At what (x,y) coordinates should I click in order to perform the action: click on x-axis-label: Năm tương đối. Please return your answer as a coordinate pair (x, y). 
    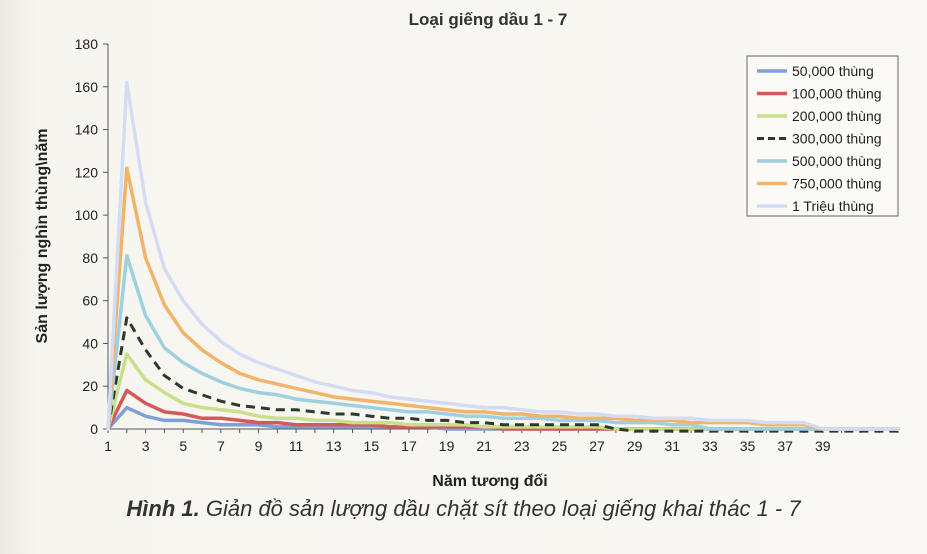
    Looking at the image, I should click on (489, 481).